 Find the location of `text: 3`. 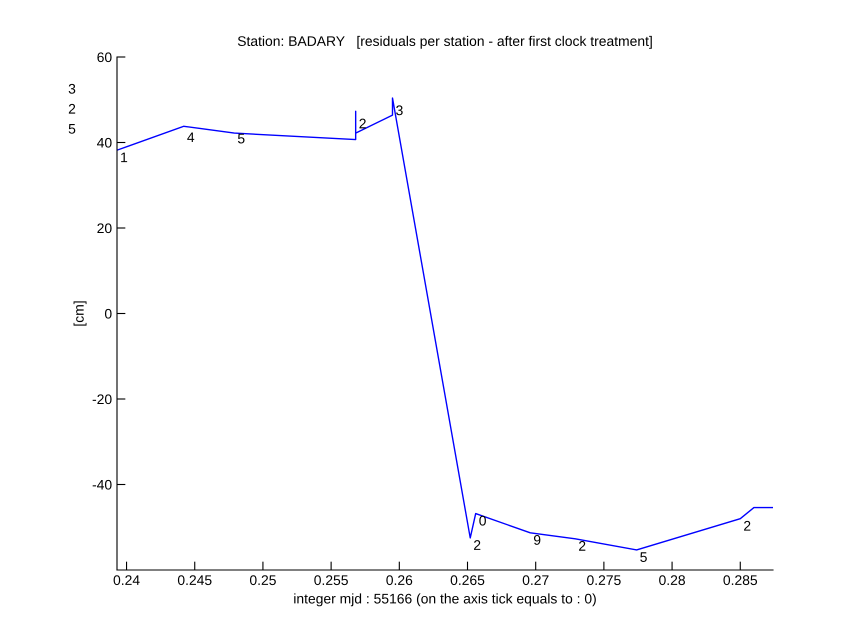

text: 3 is located at coordinates (72, 89).